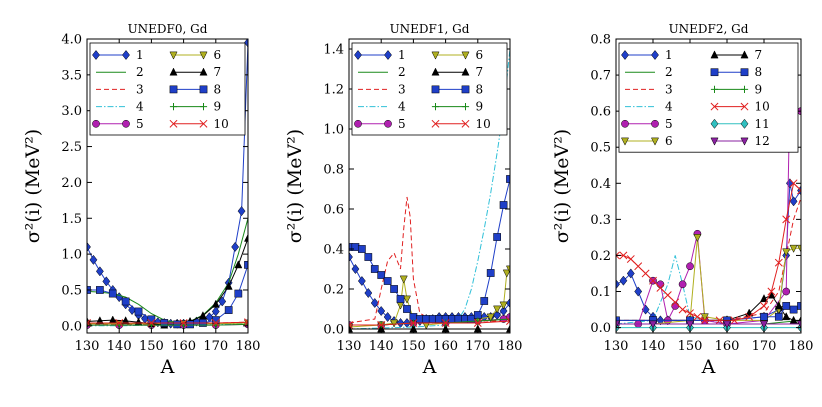 The width and height of the screenshot is (822, 407). What do you see at coordinates (349, 346) in the screenshot?
I see `x-tick-label: 130` at bounding box center [349, 346].